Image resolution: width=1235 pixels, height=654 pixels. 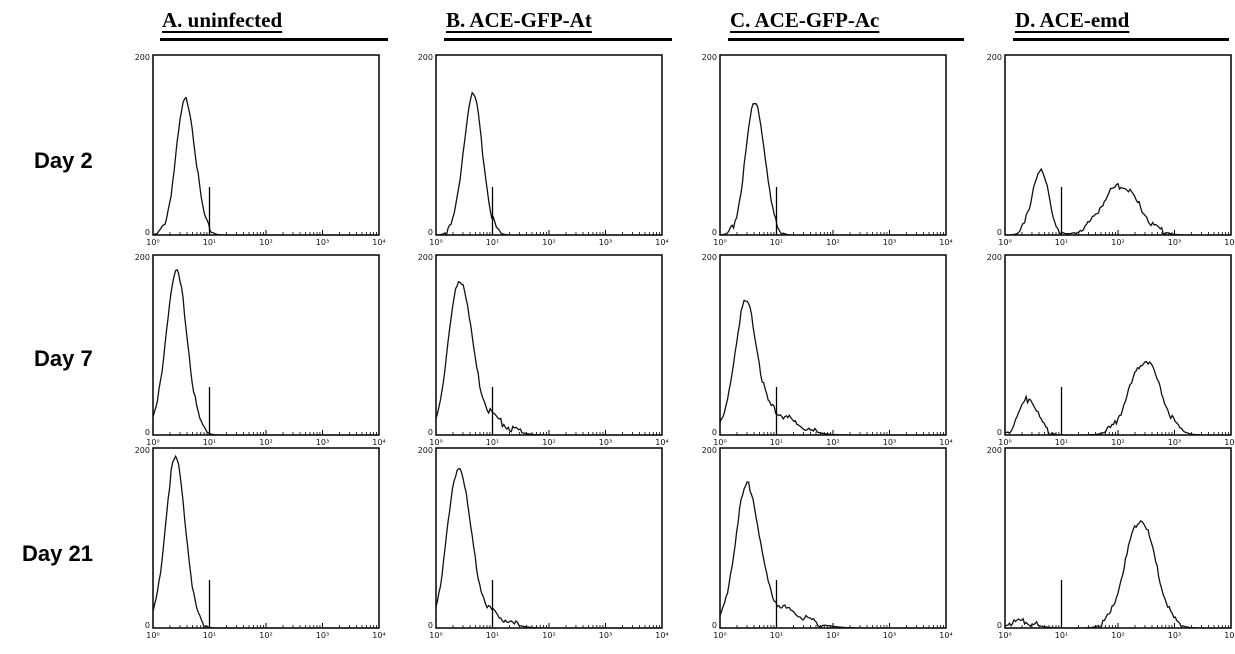 What do you see at coordinates (519, 20) in the screenshot?
I see `column-title-b: B. ACE-GFP-At` at bounding box center [519, 20].